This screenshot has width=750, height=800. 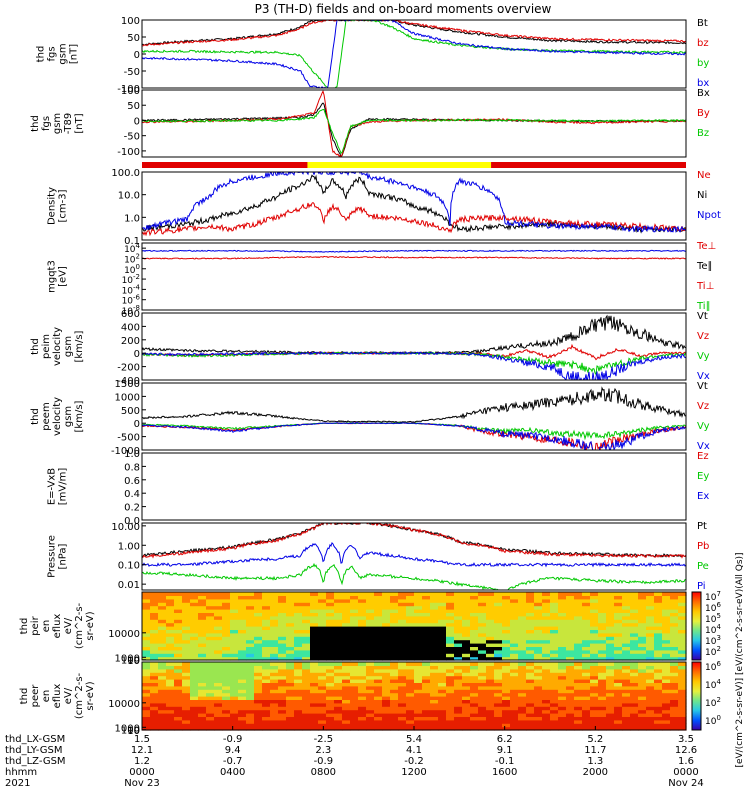 What do you see at coordinates (414, 486) in the screenshot?
I see `panel-frame-e-field` at bounding box center [414, 486].